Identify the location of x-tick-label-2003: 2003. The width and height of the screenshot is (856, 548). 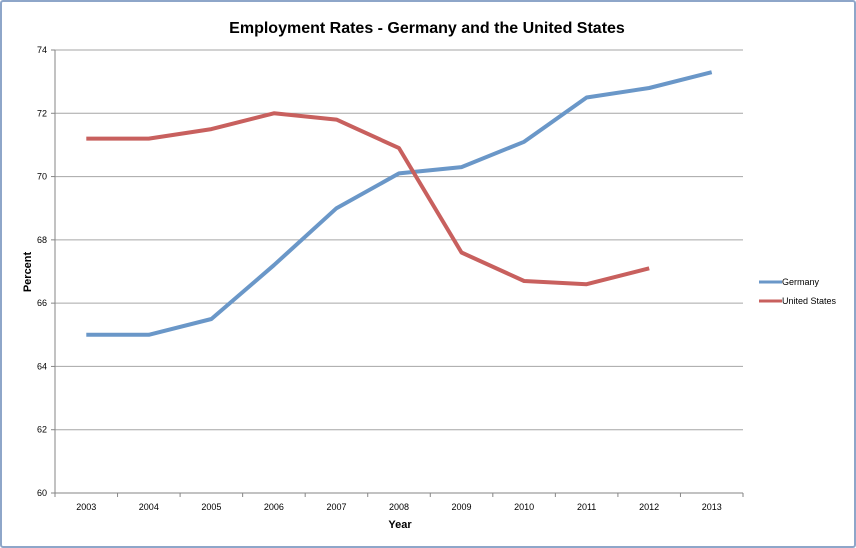
(86, 507).